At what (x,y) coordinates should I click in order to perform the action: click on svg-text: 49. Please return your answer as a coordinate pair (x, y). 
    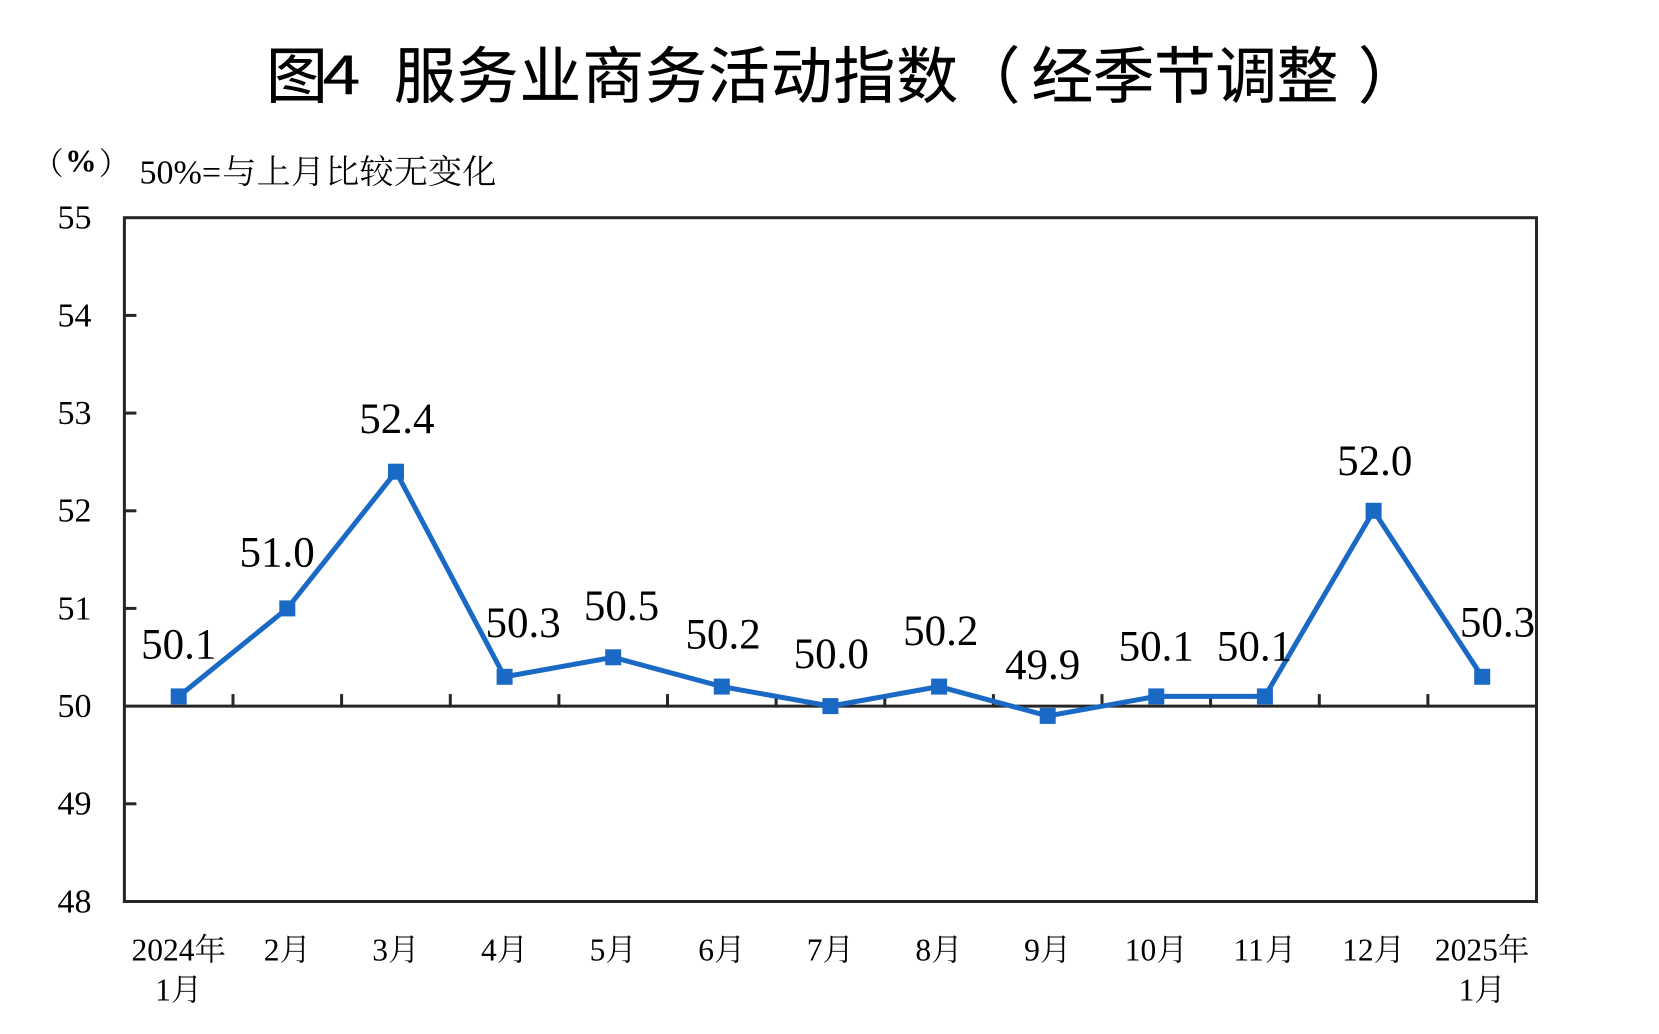
    Looking at the image, I should click on (75, 804).